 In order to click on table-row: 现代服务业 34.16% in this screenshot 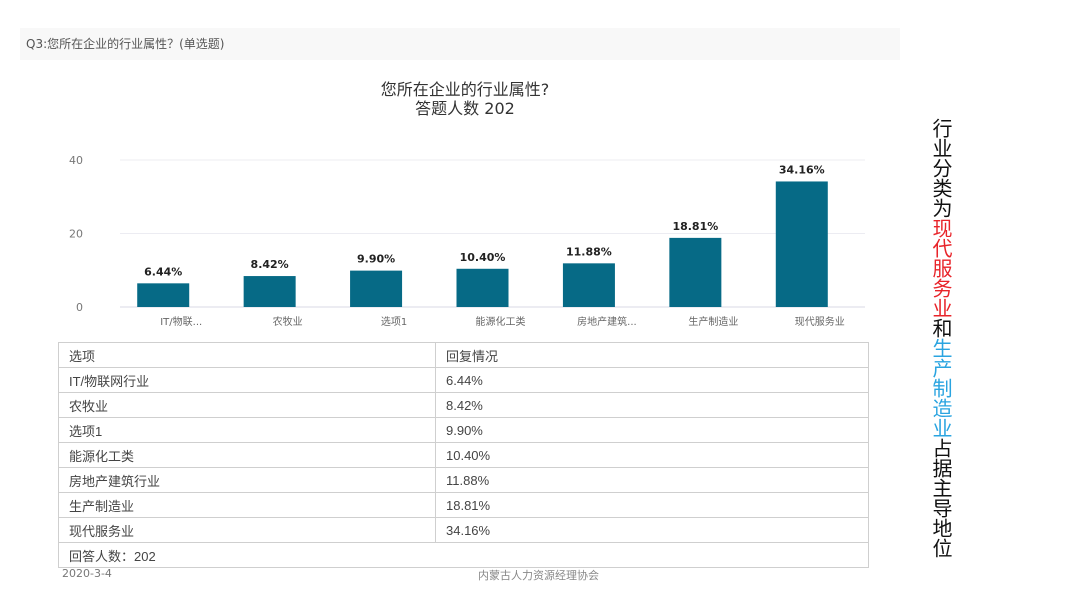, I will do `click(463, 530)`.